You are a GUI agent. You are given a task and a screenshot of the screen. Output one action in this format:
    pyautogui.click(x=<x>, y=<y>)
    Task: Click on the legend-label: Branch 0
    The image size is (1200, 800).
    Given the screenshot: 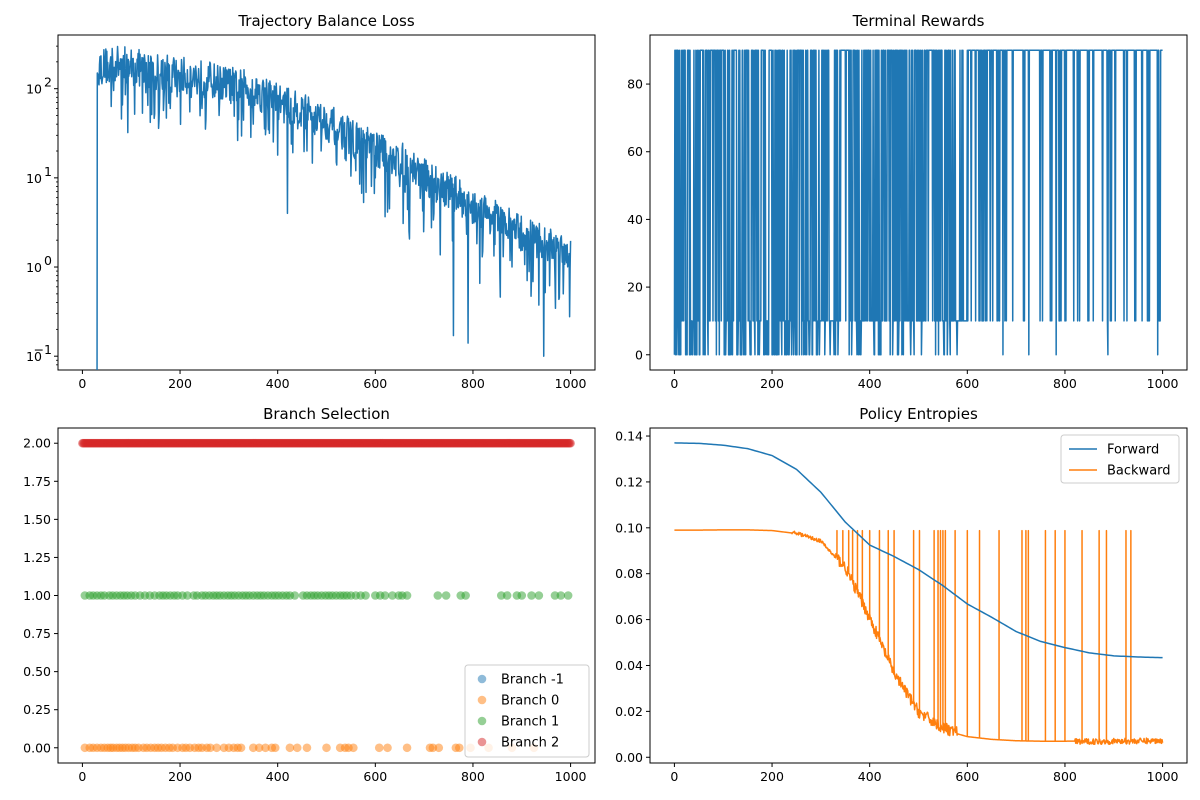 What is the action you would take?
    pyautogui.click(x=530, y=701)
    